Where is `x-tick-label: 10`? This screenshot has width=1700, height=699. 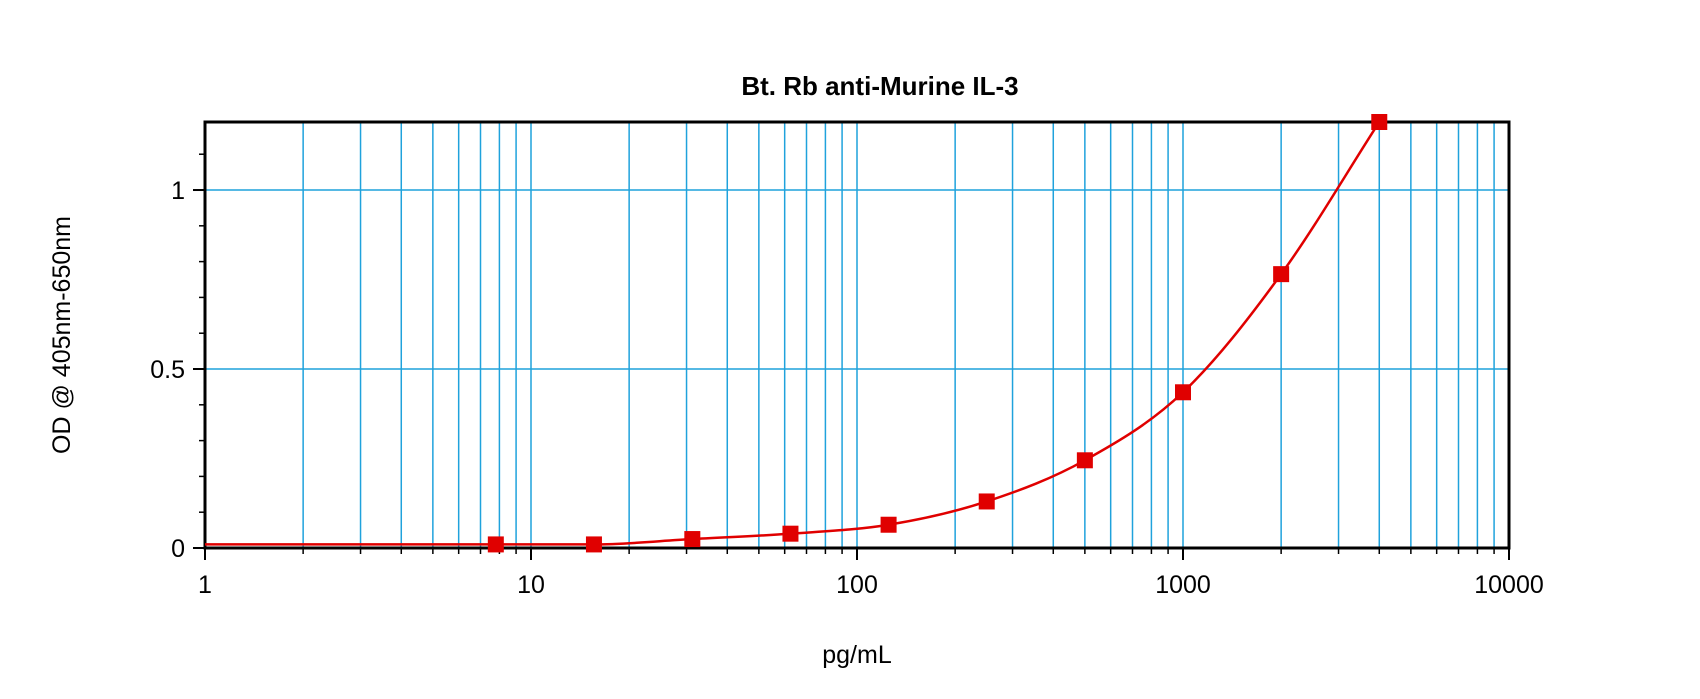
x-tick-label: 10 is located at coordinates (531, 585).